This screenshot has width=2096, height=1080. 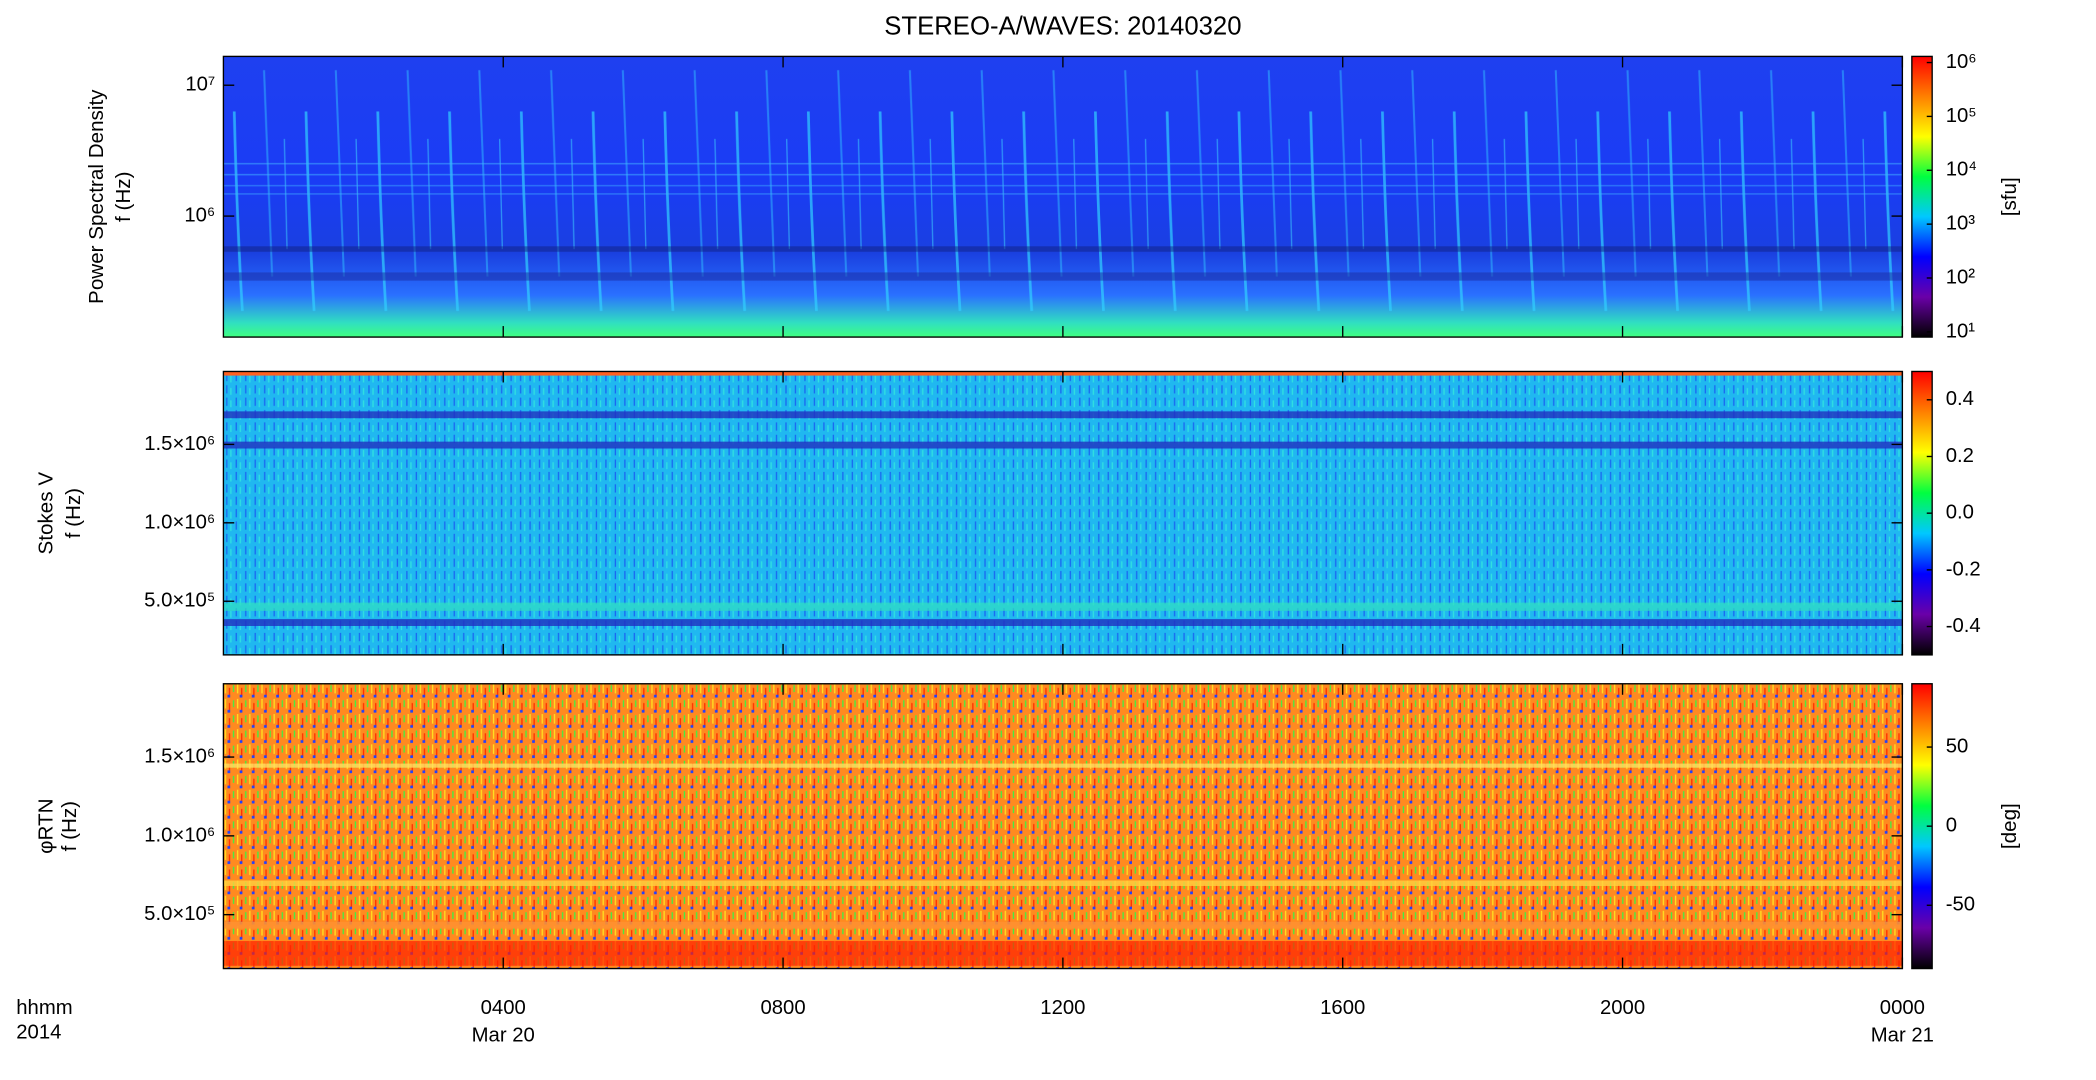 I want to click on y-axis-label: φRTN, so click(x=46, y=825).